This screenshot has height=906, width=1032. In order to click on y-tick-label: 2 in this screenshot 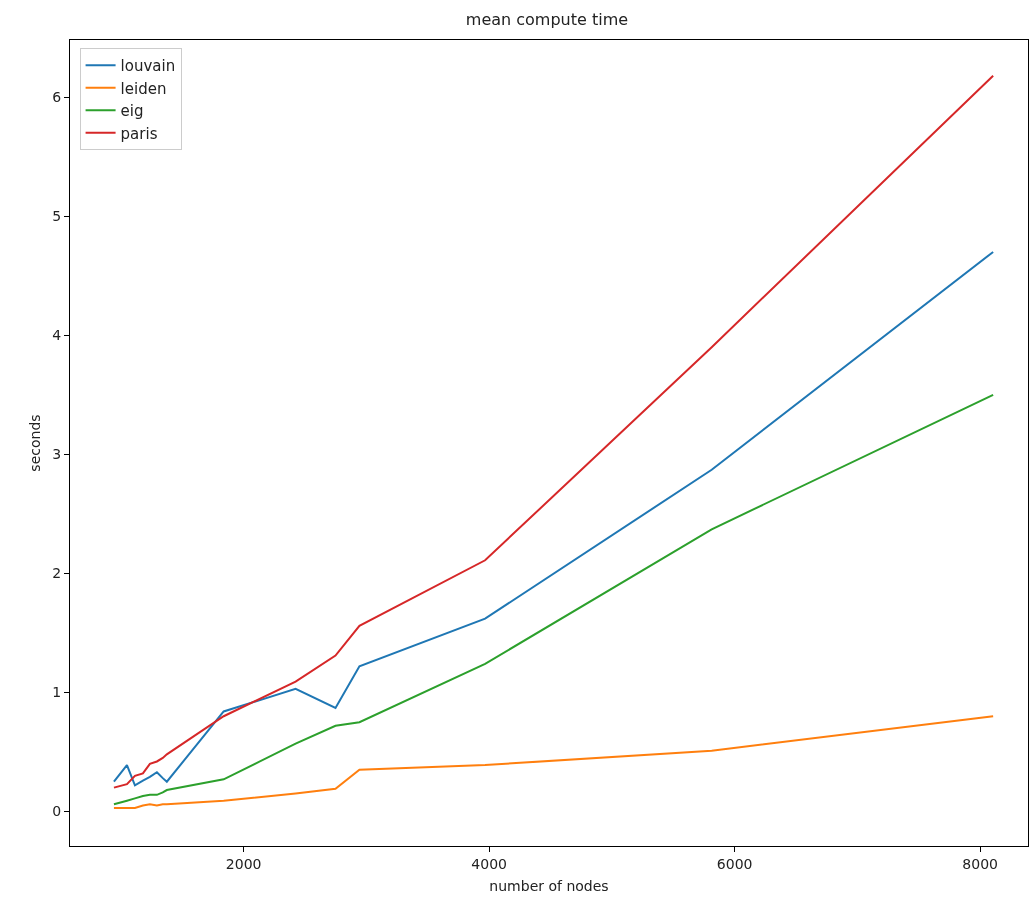, I will do `click(57, 573)`.